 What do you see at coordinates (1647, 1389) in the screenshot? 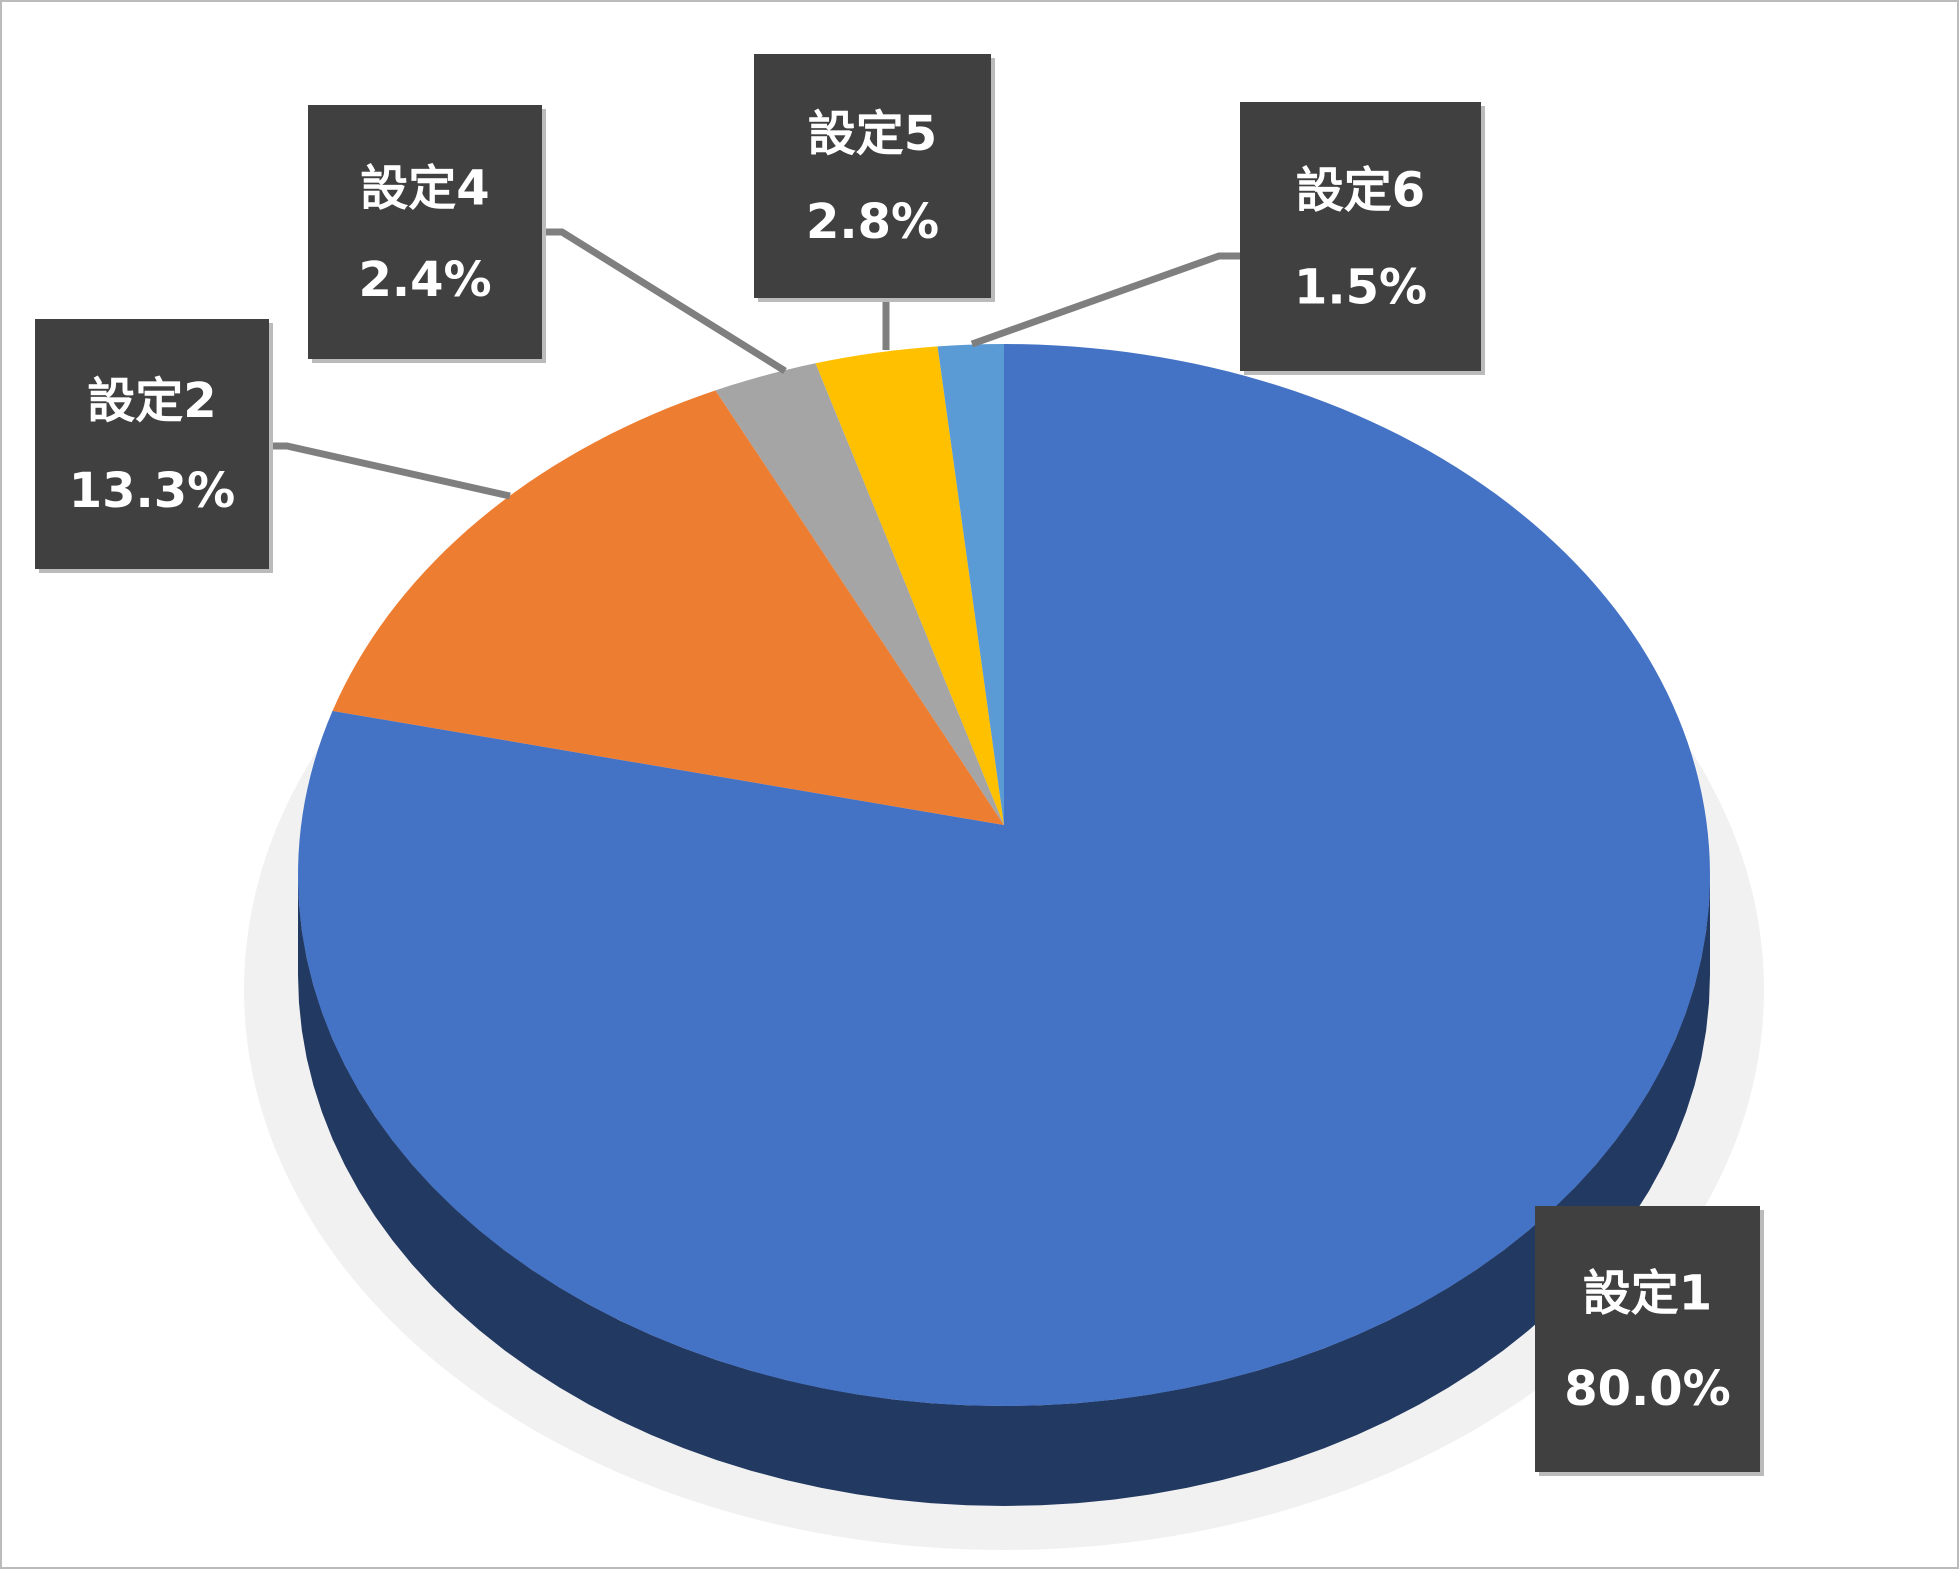
I see `label-value: 80.0%` at bounding box center [1647, 1389].